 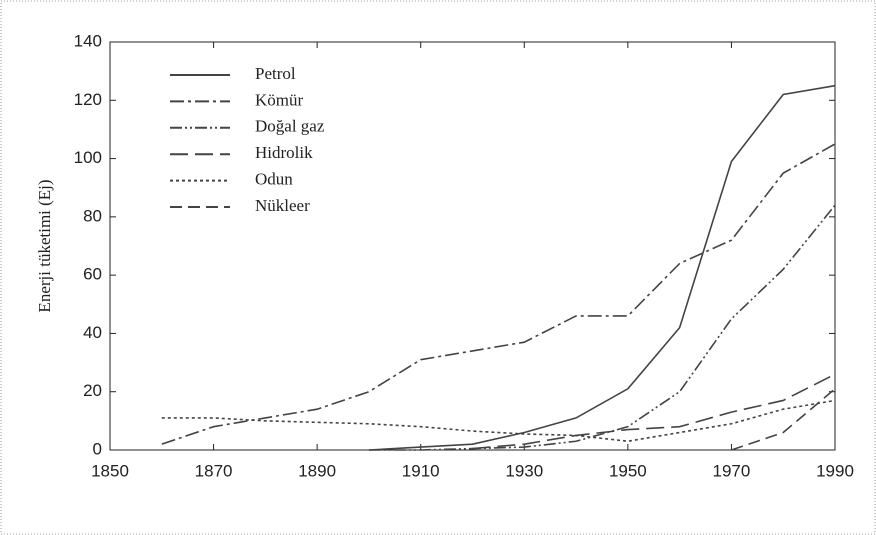 What do you see at coordinates (274, 179) in the screenshot?
I see `legend-label: Odun` at bounding box center [274, 179].